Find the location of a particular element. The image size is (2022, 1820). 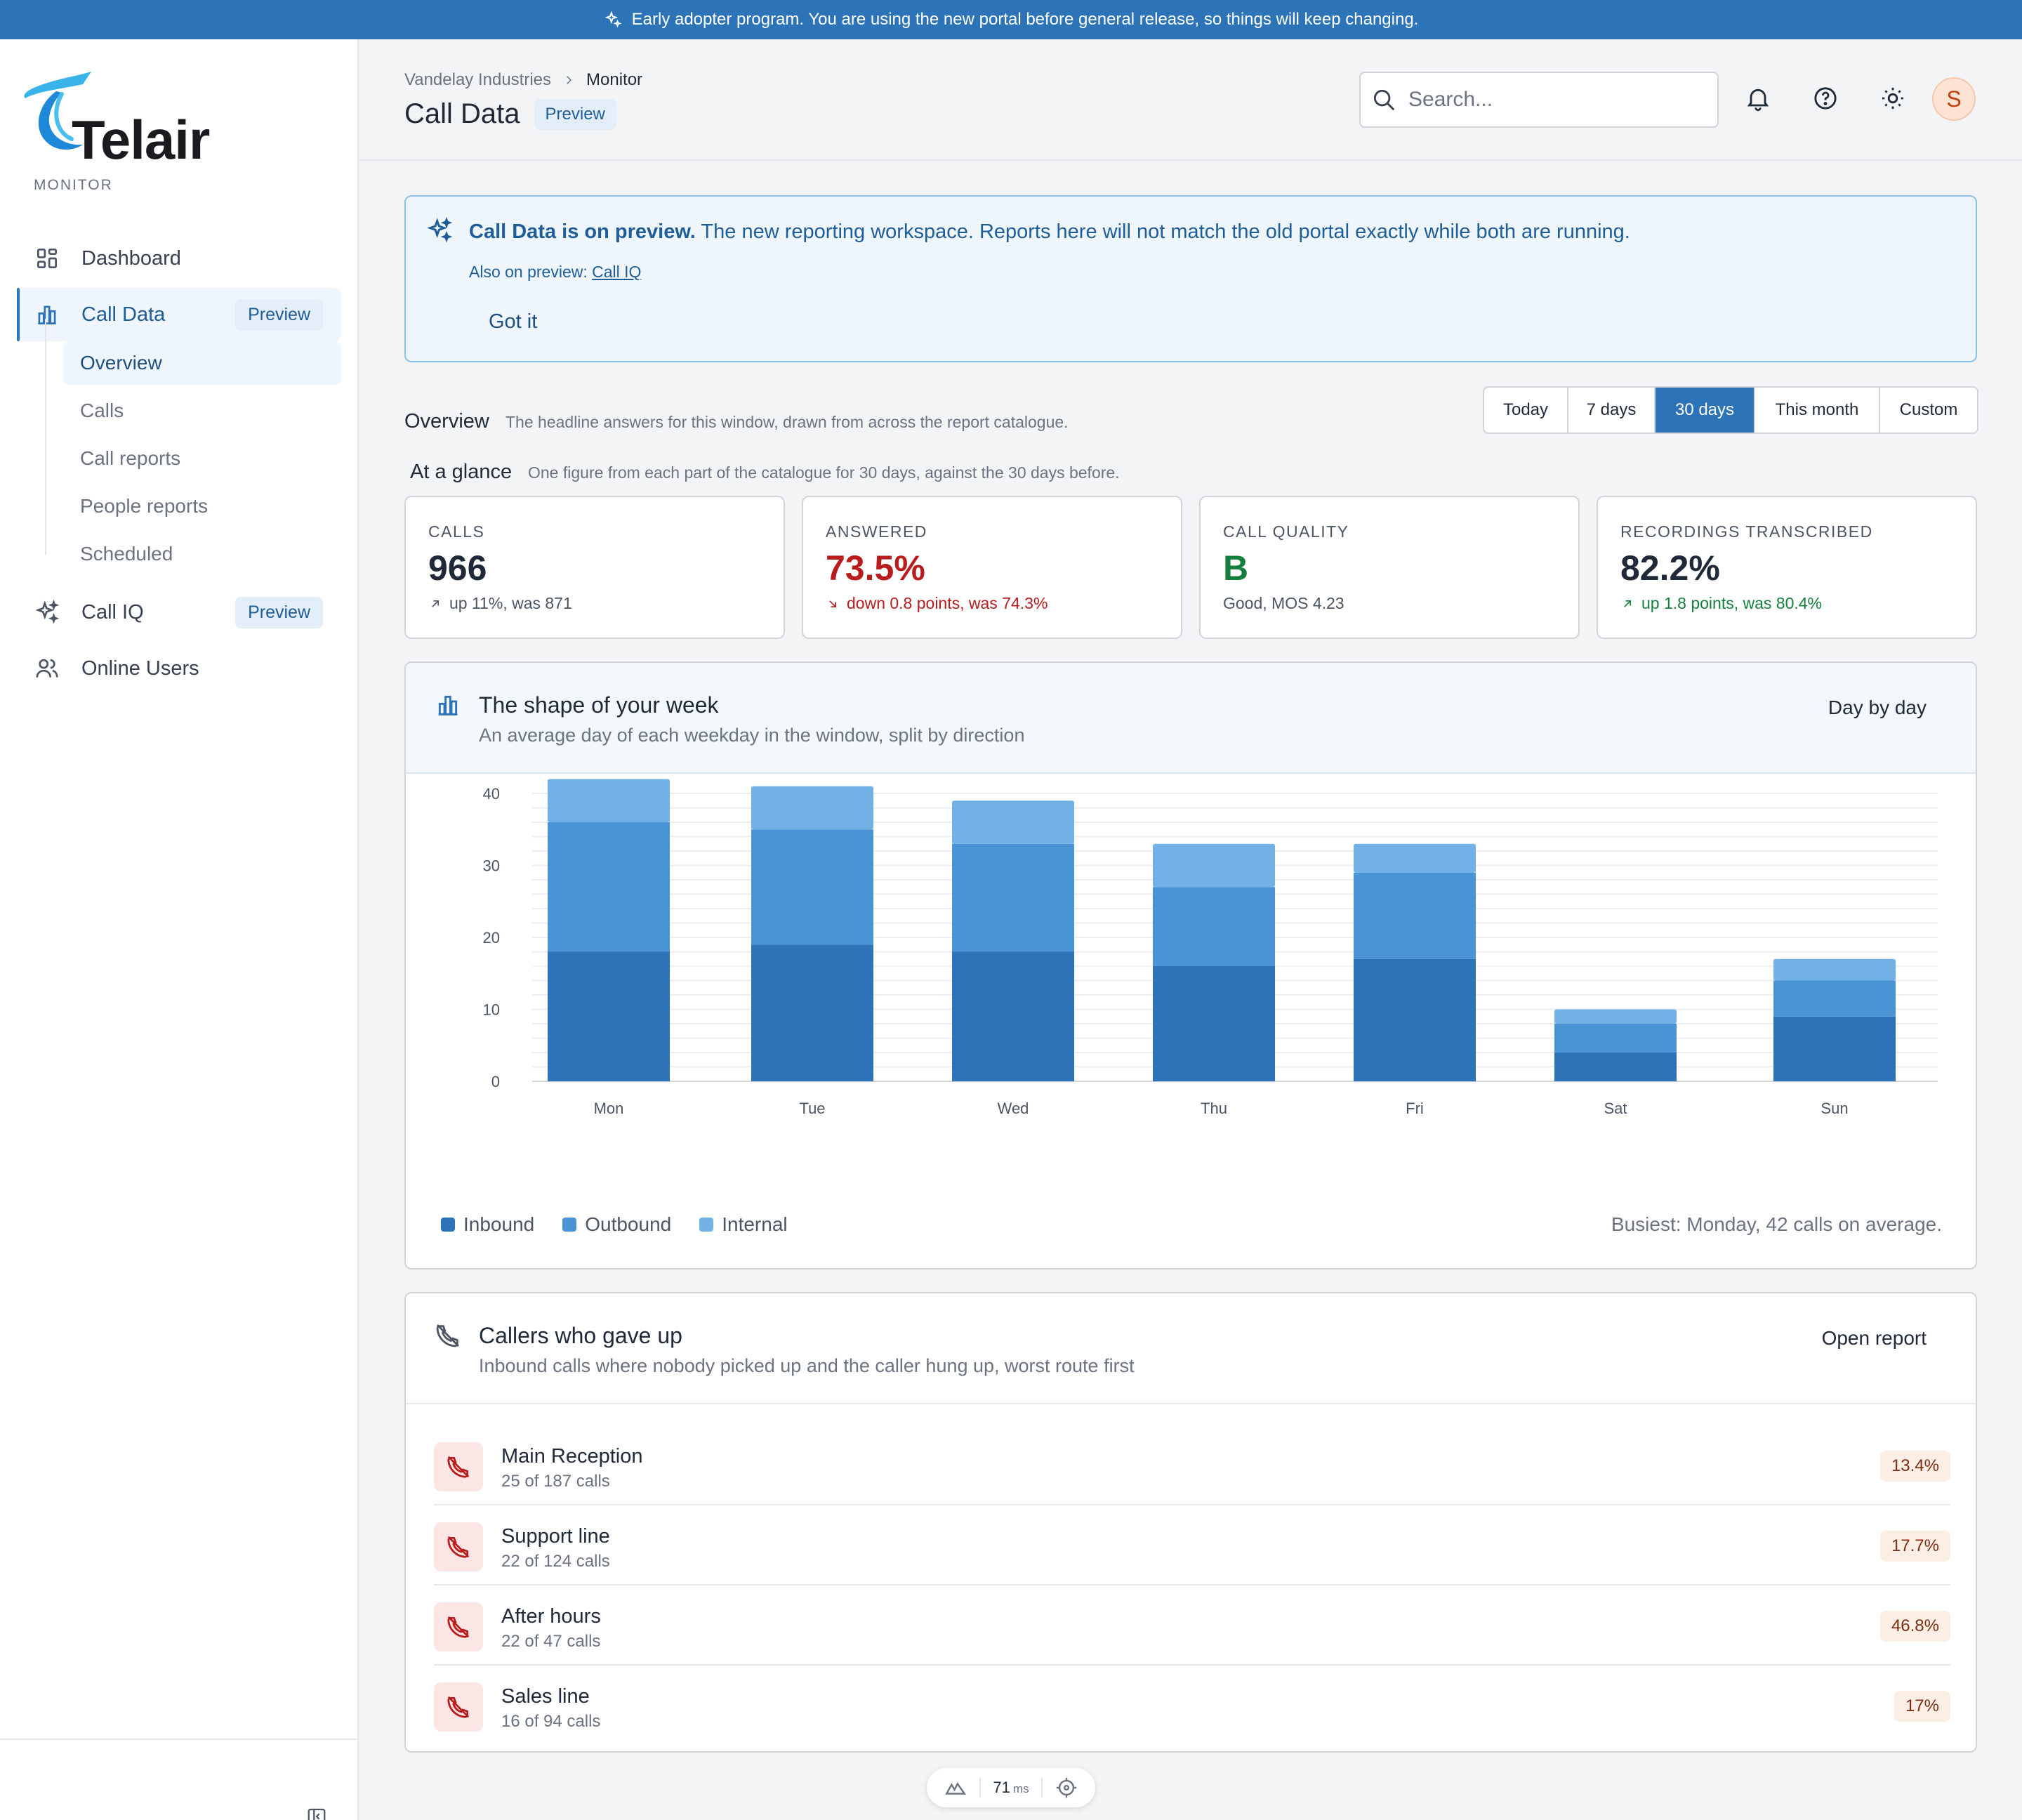

bar-internal-tue is located at coordinates (812, 808).